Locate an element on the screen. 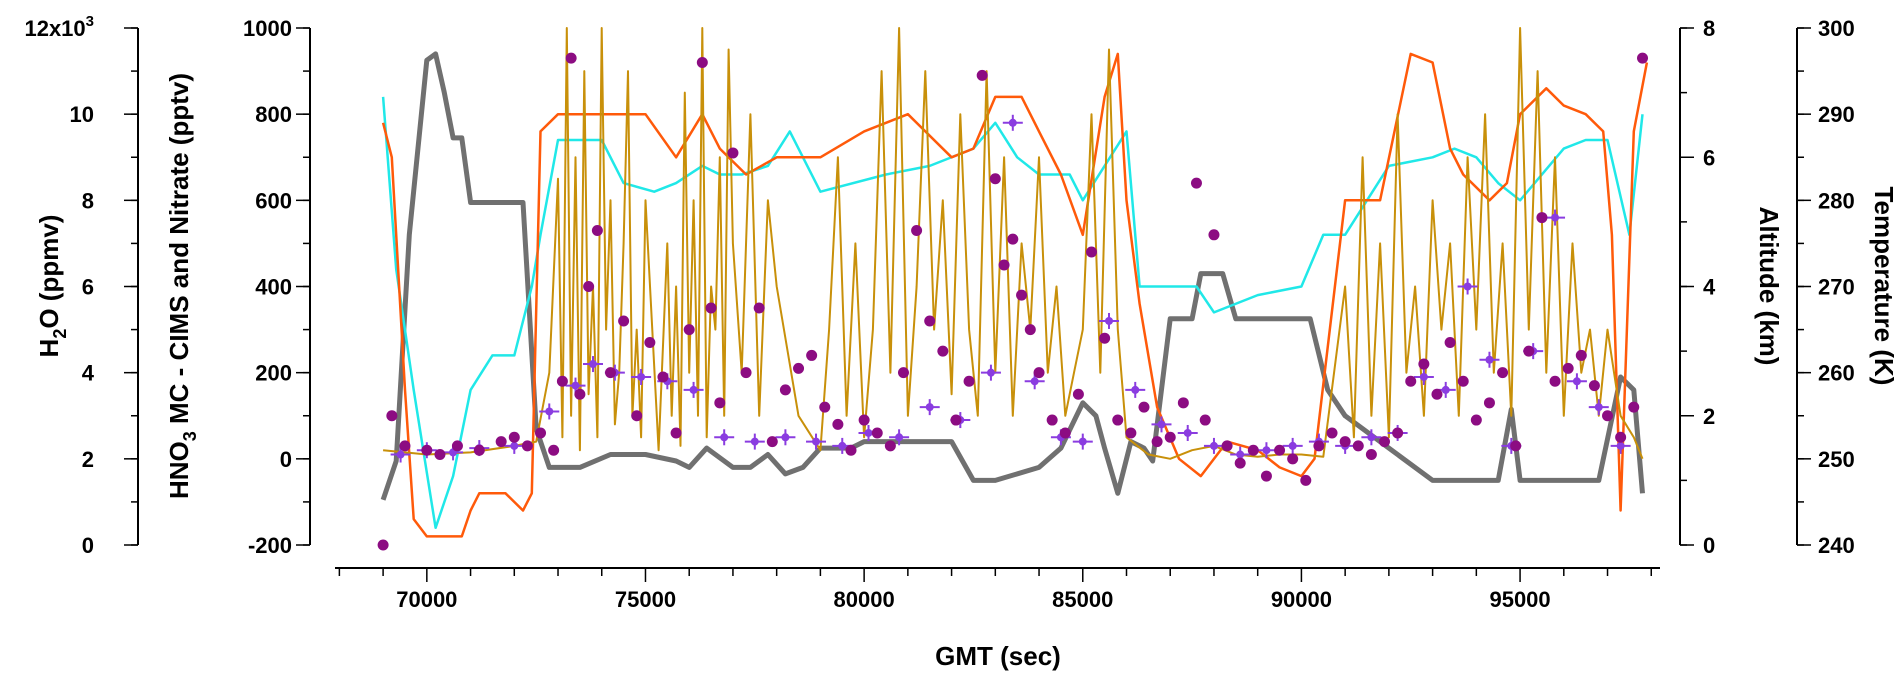 This screenshot has width=1903, height=675. h2o-tick-label: 12x103 is located at coordinates (59, 27).